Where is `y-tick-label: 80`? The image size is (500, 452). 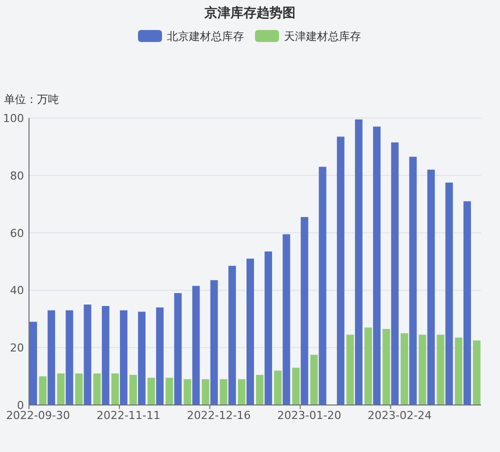
y-tick-label: 80 is located at coordinates (17, 175).